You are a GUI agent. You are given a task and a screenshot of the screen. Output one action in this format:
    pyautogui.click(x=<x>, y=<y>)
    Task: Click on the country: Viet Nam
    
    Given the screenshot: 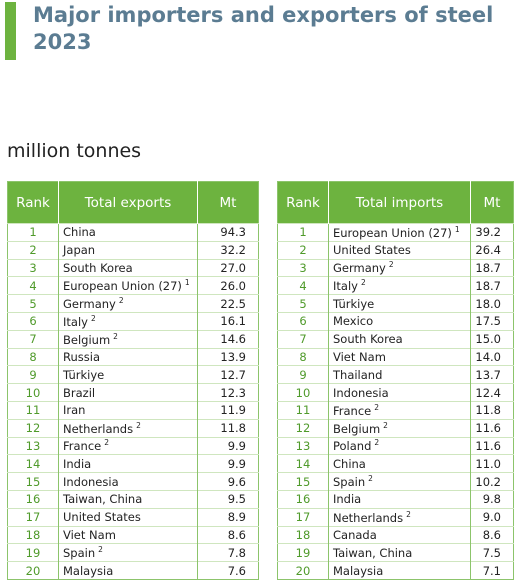 What is the action you would take?
    pyautogui.click(x=399, y=356)
    